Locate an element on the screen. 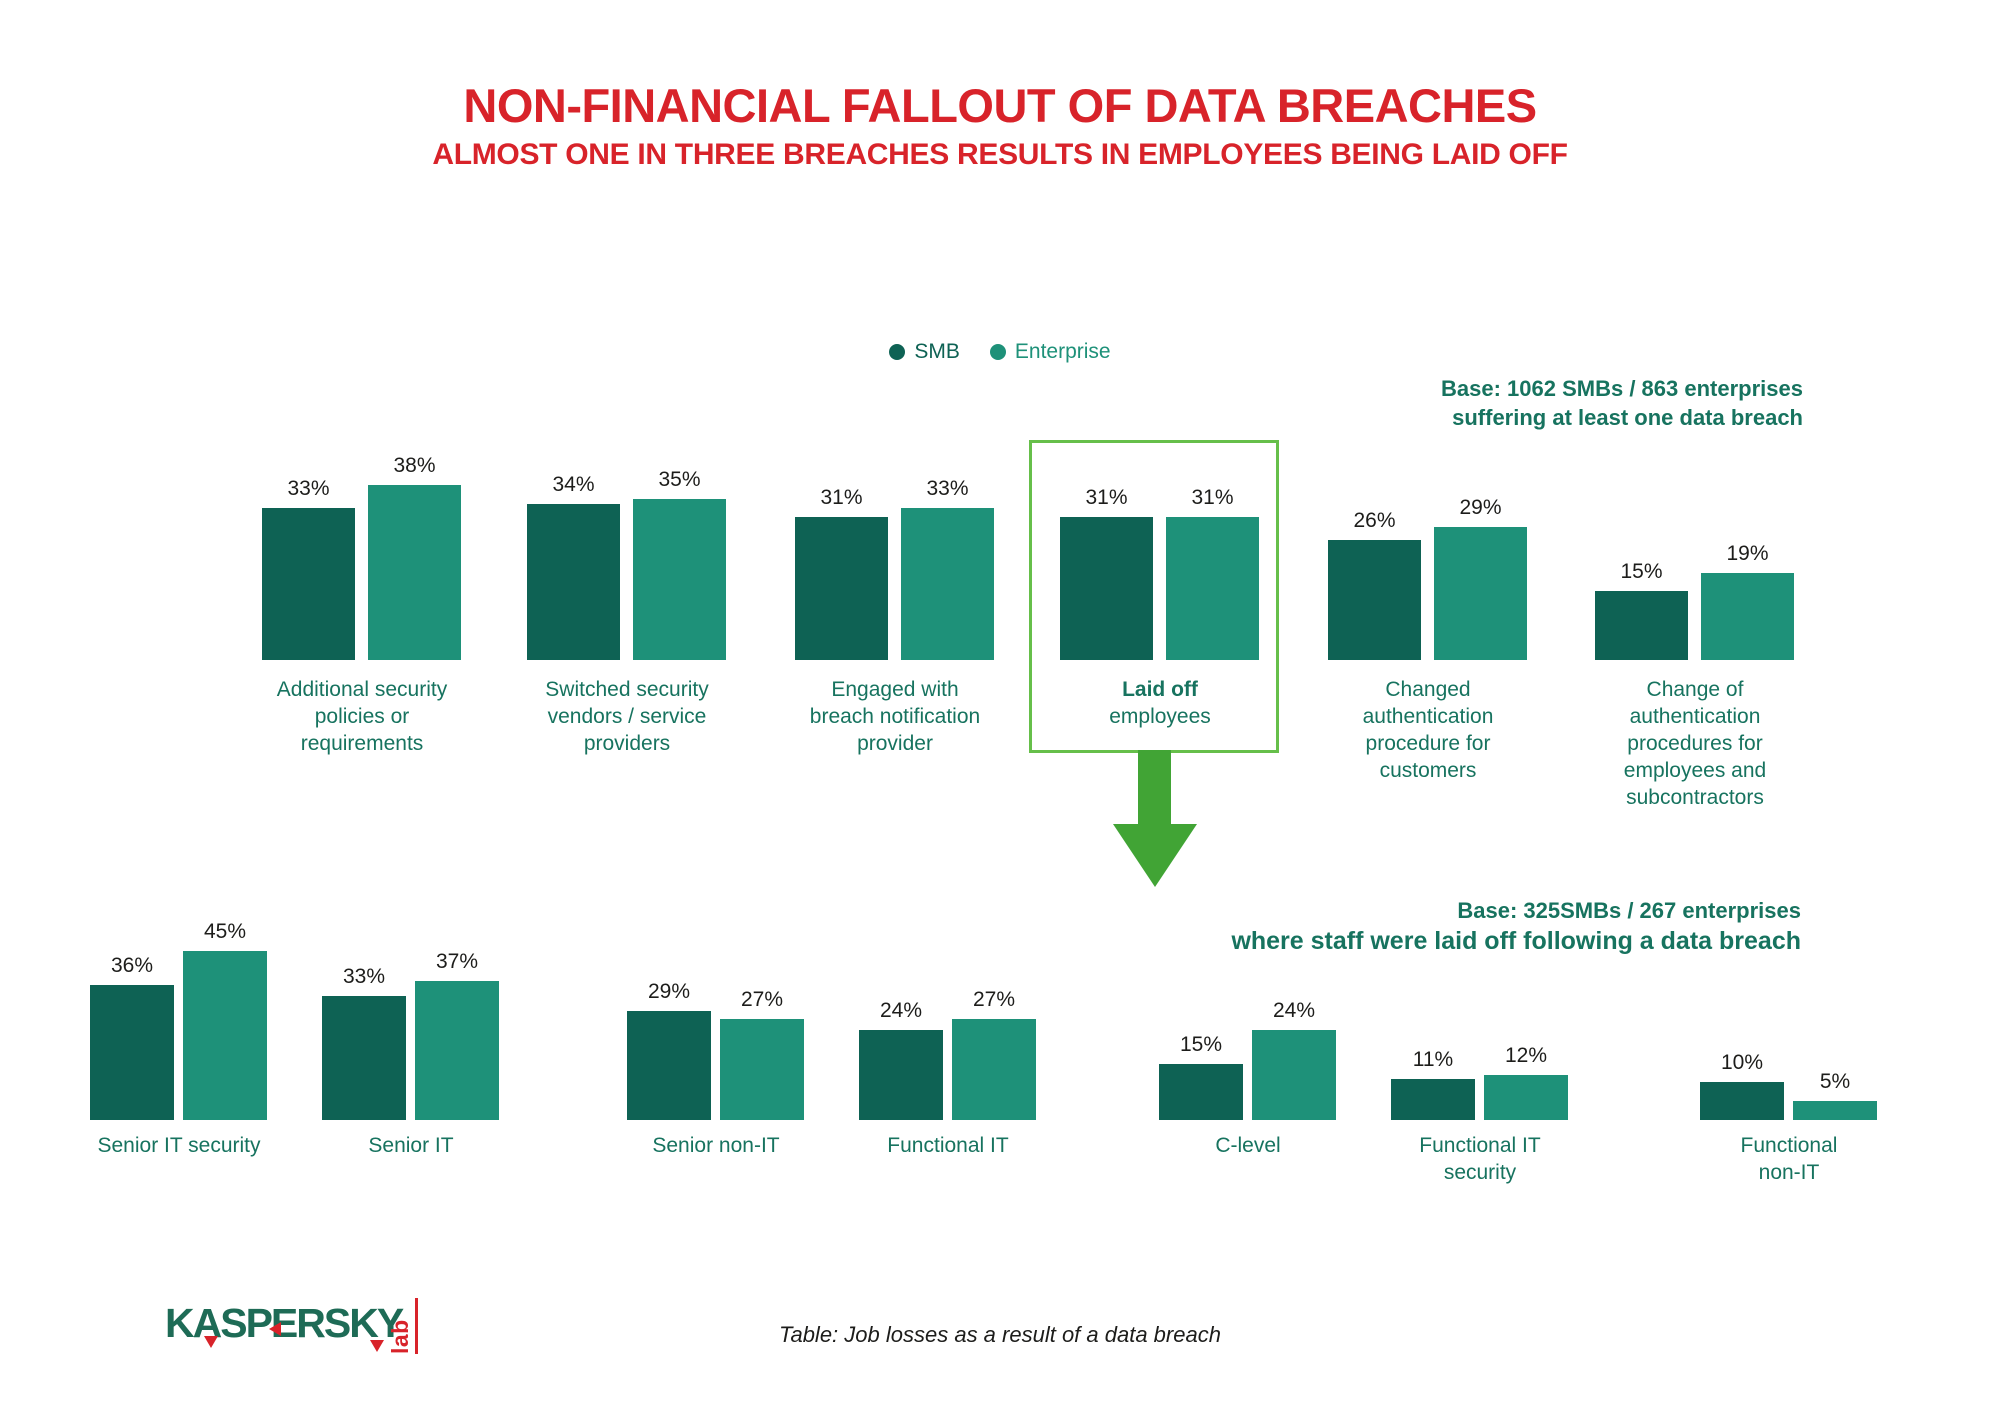 This screenshot has width=2000, height=1413. bar-value-label: 15% is located at coordinates (1201, 1044).